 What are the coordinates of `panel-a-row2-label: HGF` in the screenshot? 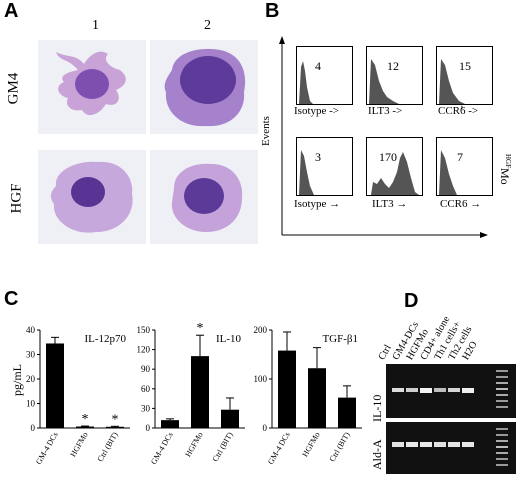 It's located at (16, 198).